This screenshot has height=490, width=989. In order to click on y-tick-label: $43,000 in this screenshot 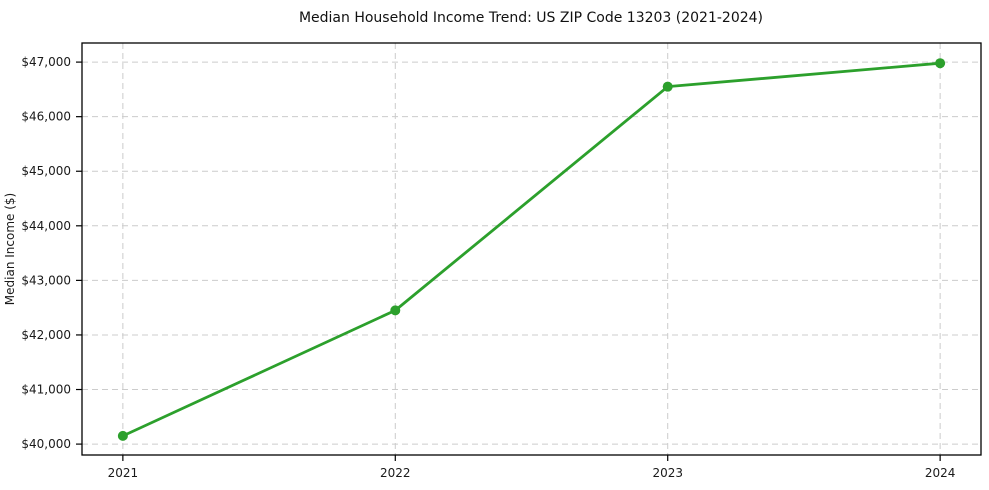, I will do `click(46, 280)`.